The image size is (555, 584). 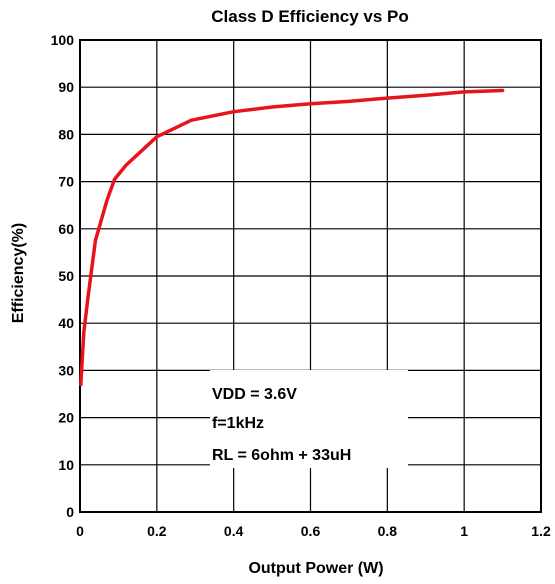 What do you see at coordinates (315, 568) in the screenshot?
I see `x-axis-label: Output Power (W)` at bounding box center [315, 568].